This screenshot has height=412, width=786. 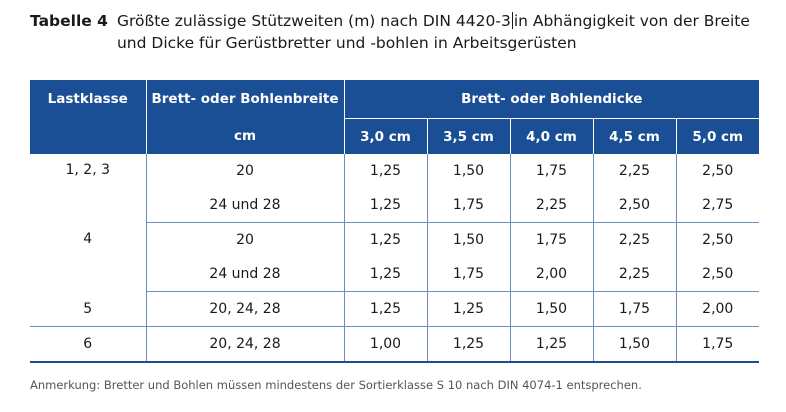 I want to click on header-dicke-0: 3,0 cm, so click(x=385, y=136).